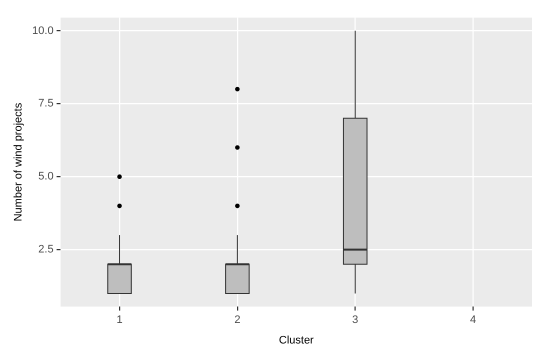 Image resolution: width=550 pixels, height=359 pixels. Describe the element at coordinates (296, 340) in the screenshot. I see `x-axis-title: Cluster` at that location.